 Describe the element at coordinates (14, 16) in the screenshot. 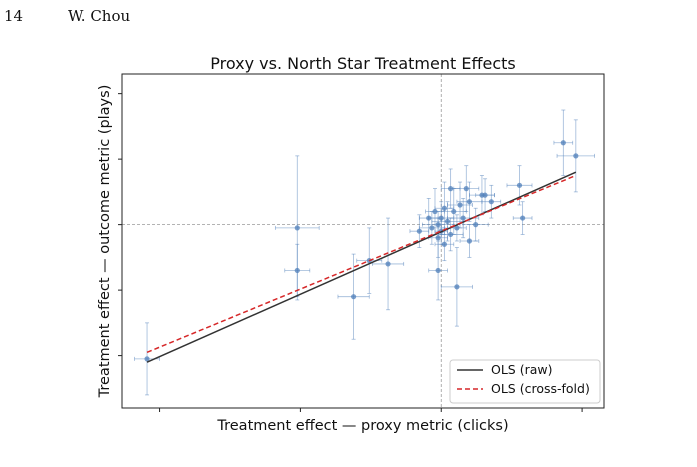

I see `page-number: 14` at that location.